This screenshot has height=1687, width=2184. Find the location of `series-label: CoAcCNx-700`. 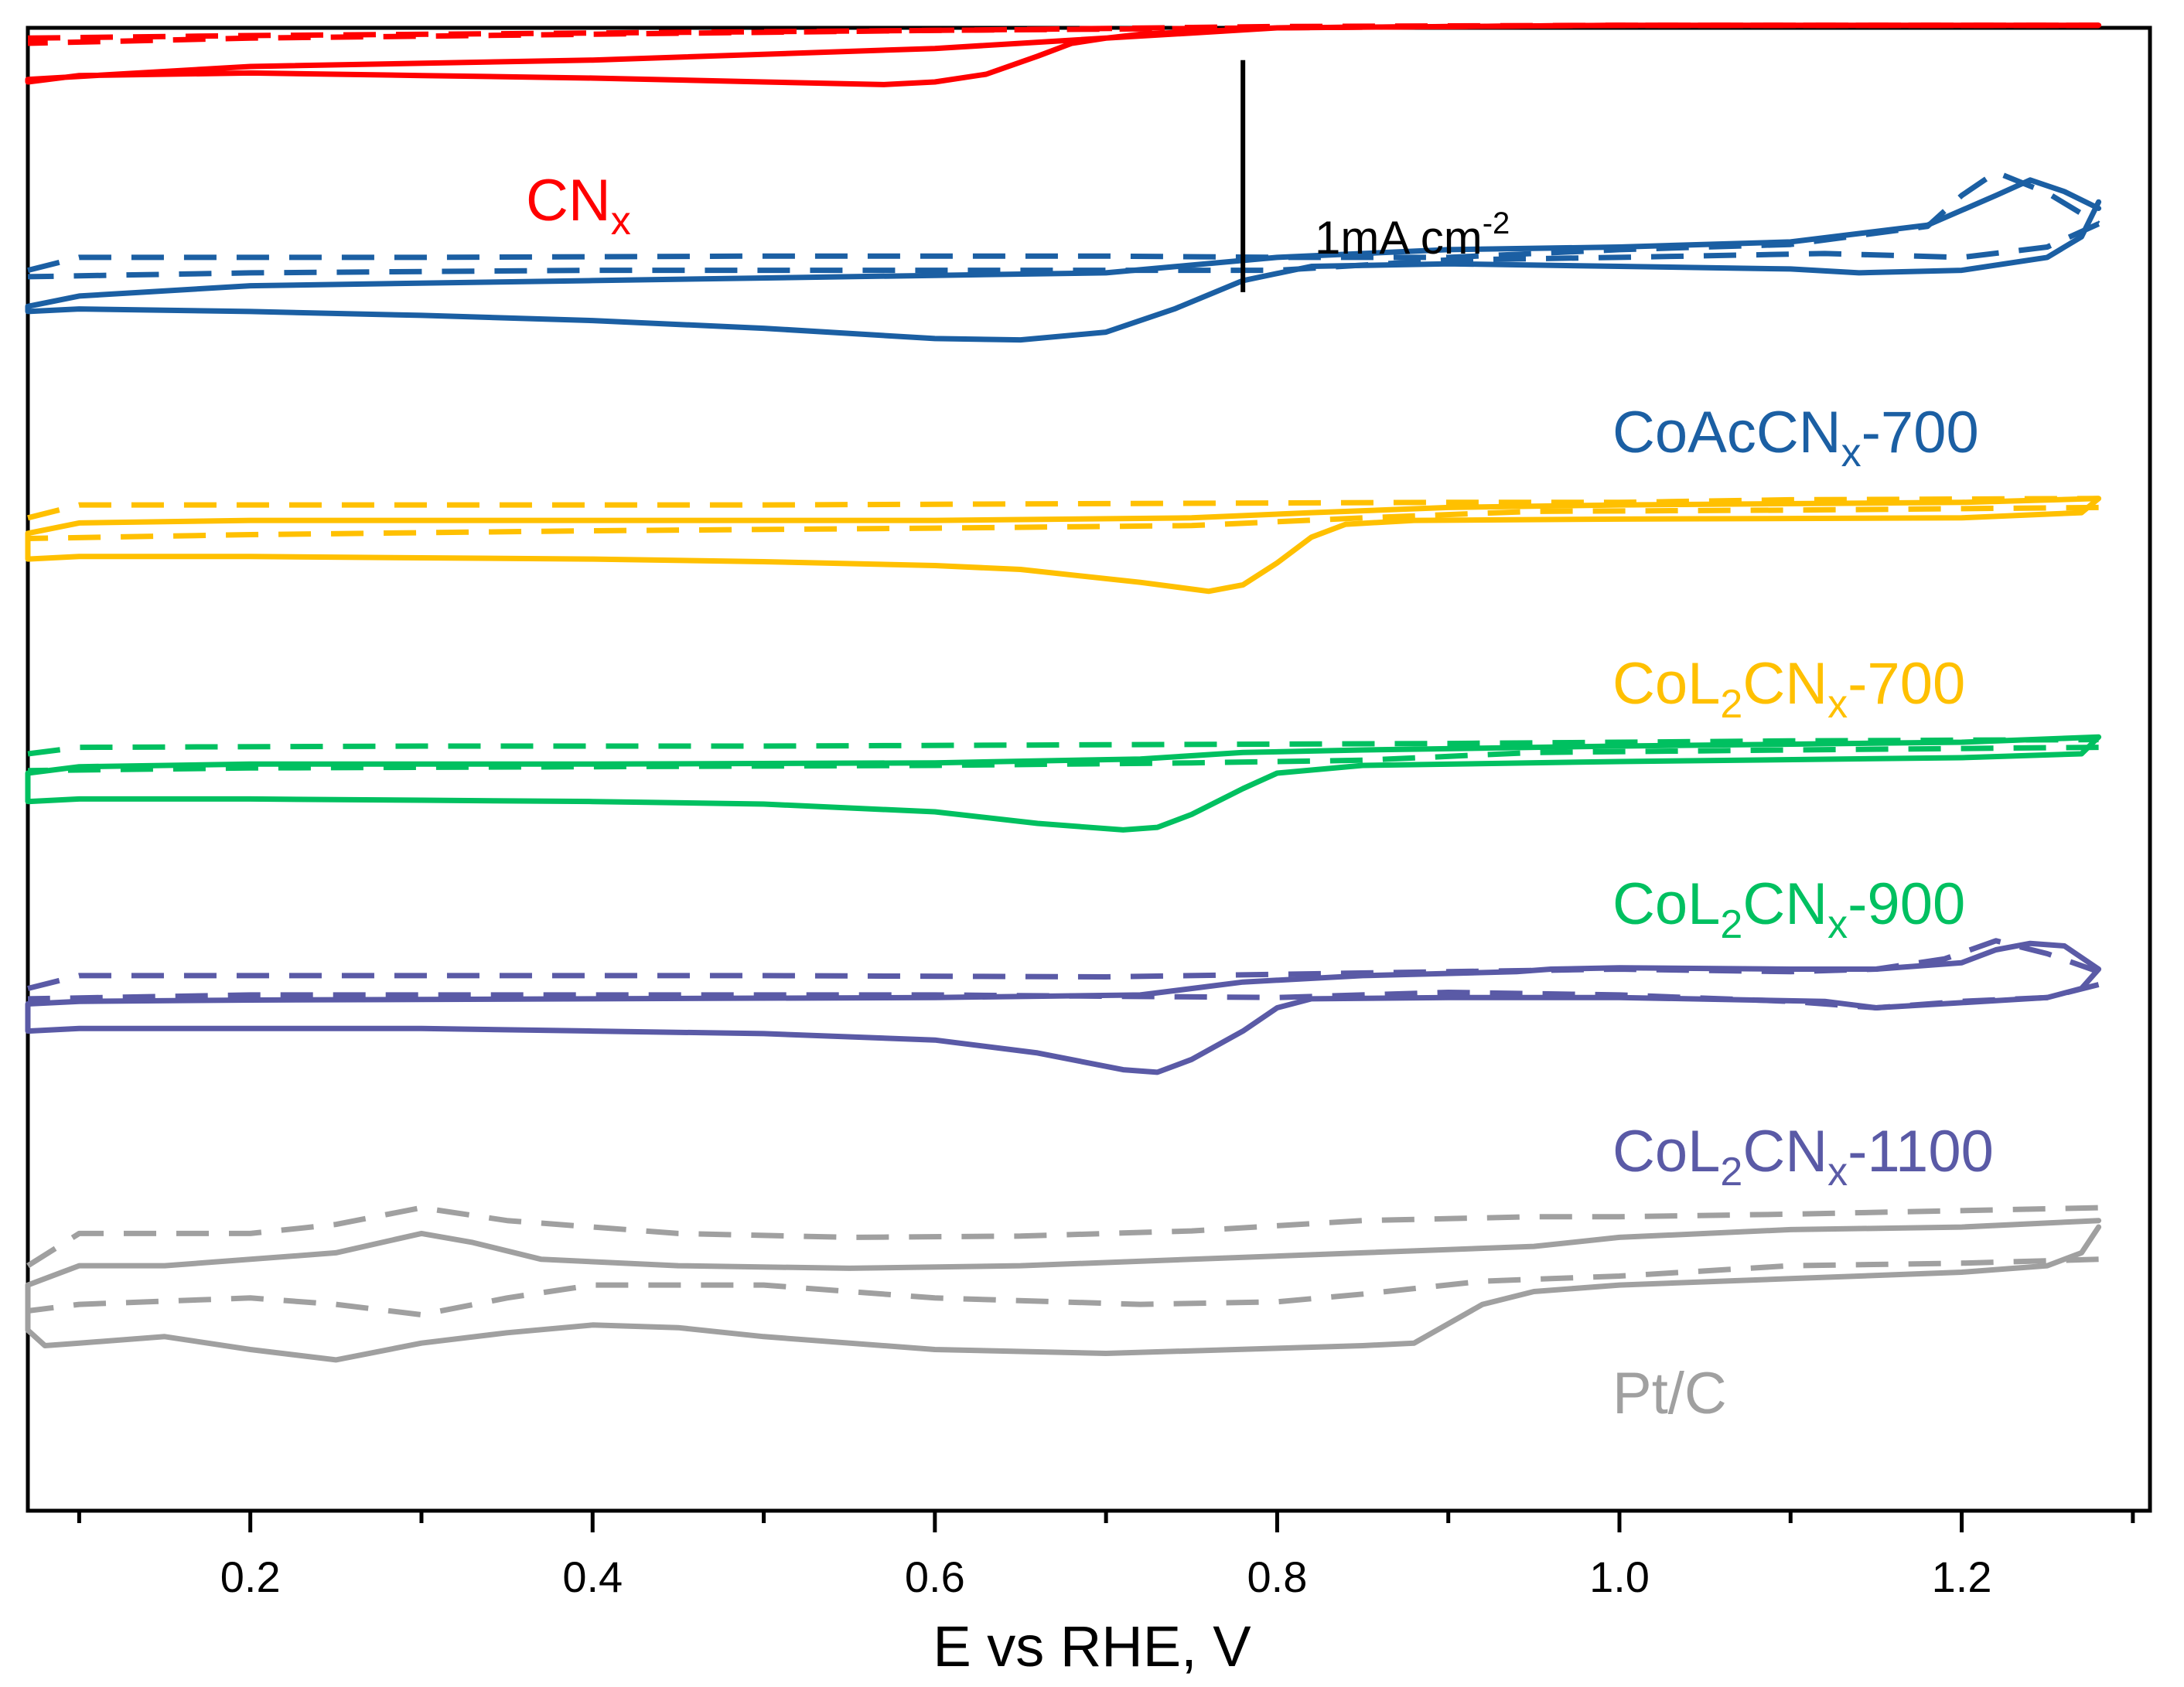

series-label: CoAcCNx-700 is located at coordinates (1795, 438).